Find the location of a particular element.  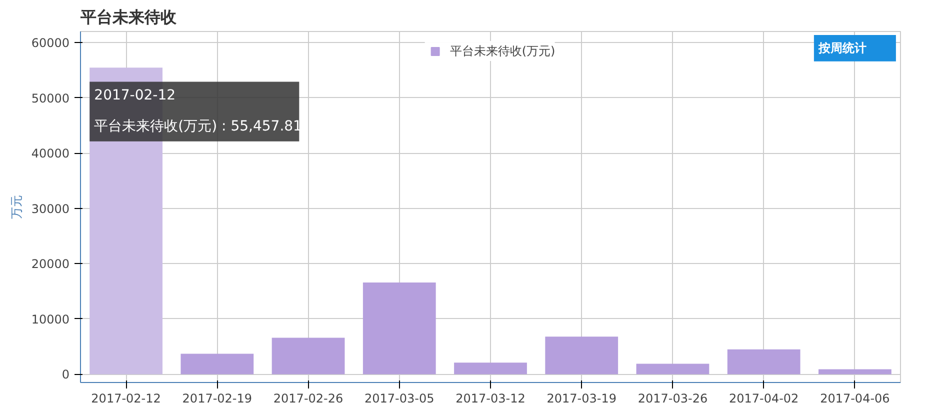

x-tick-label: 2017-04-02 is located at coordinates (763, 399).